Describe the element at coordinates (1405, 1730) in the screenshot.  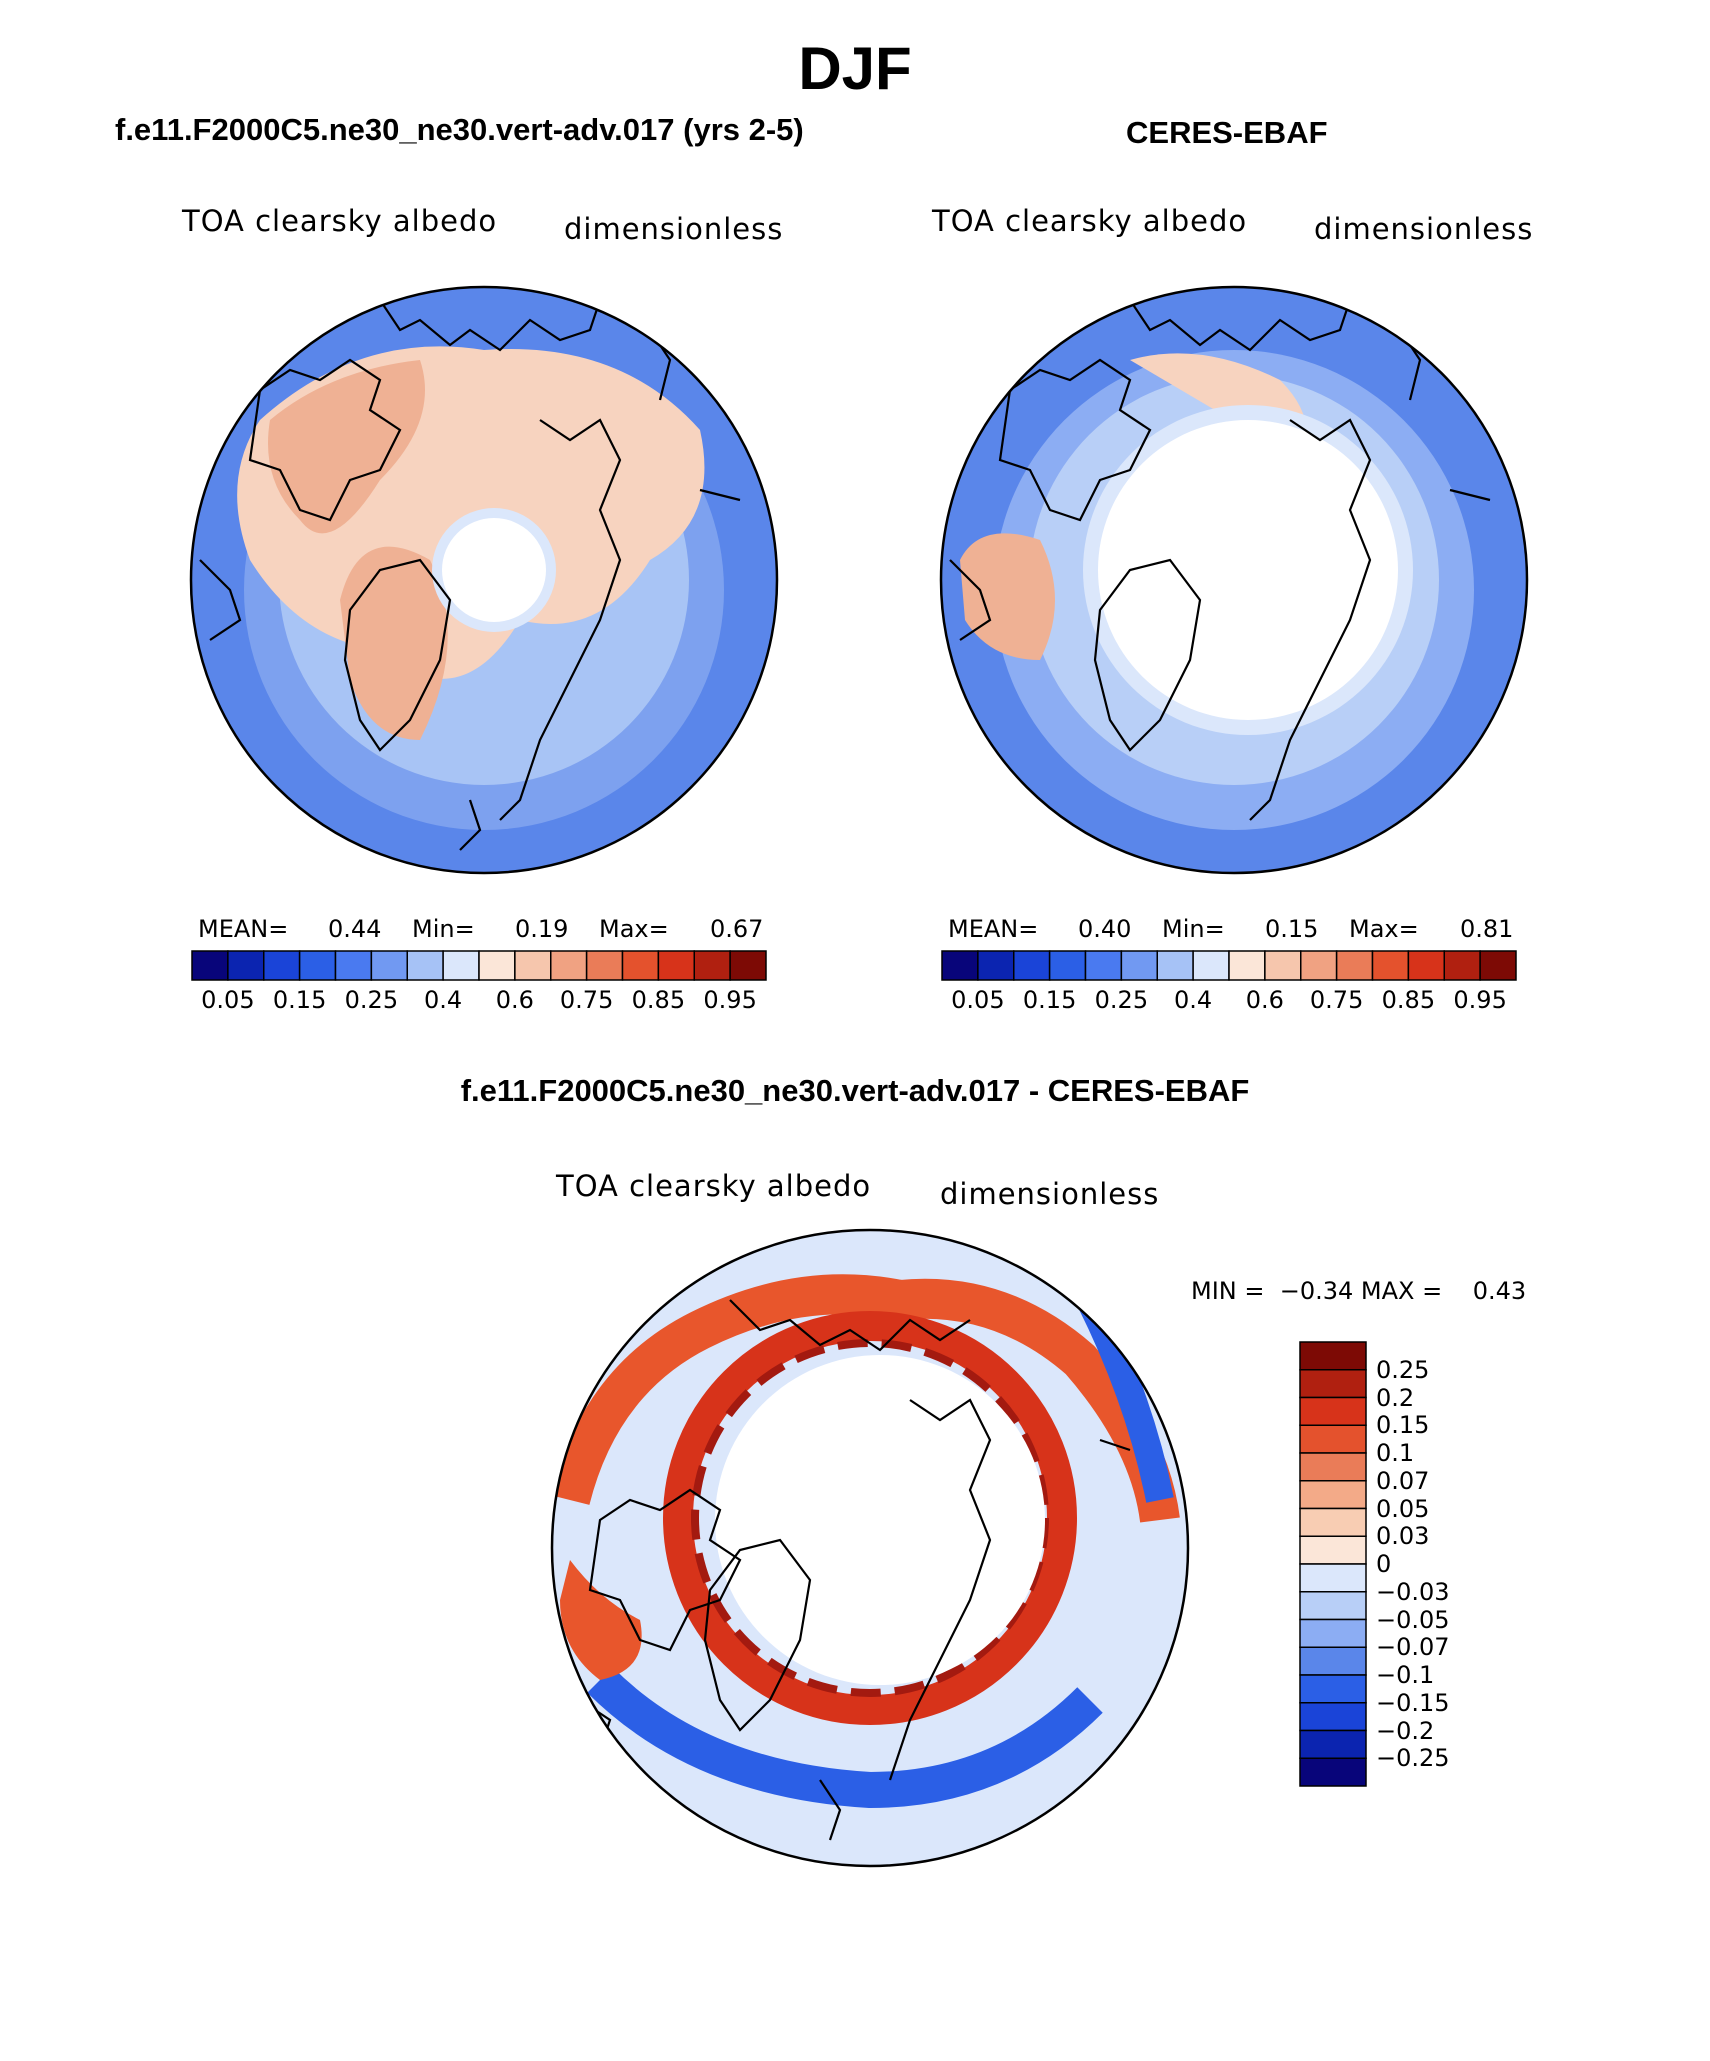
I see `colorbar-tick-label: −0.2` at that location.